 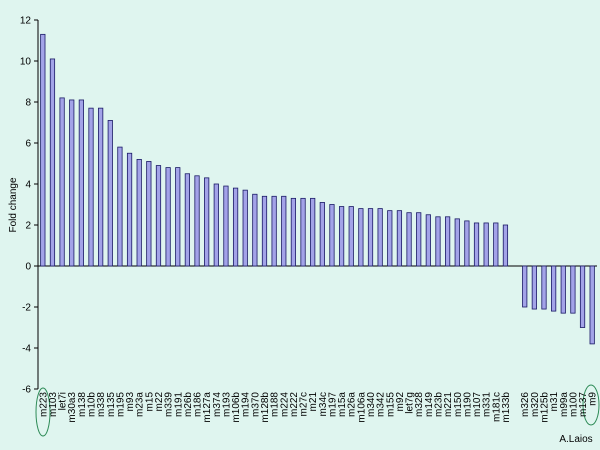 I want to click on x-tick-label: m100, so click(x=573, y=404).